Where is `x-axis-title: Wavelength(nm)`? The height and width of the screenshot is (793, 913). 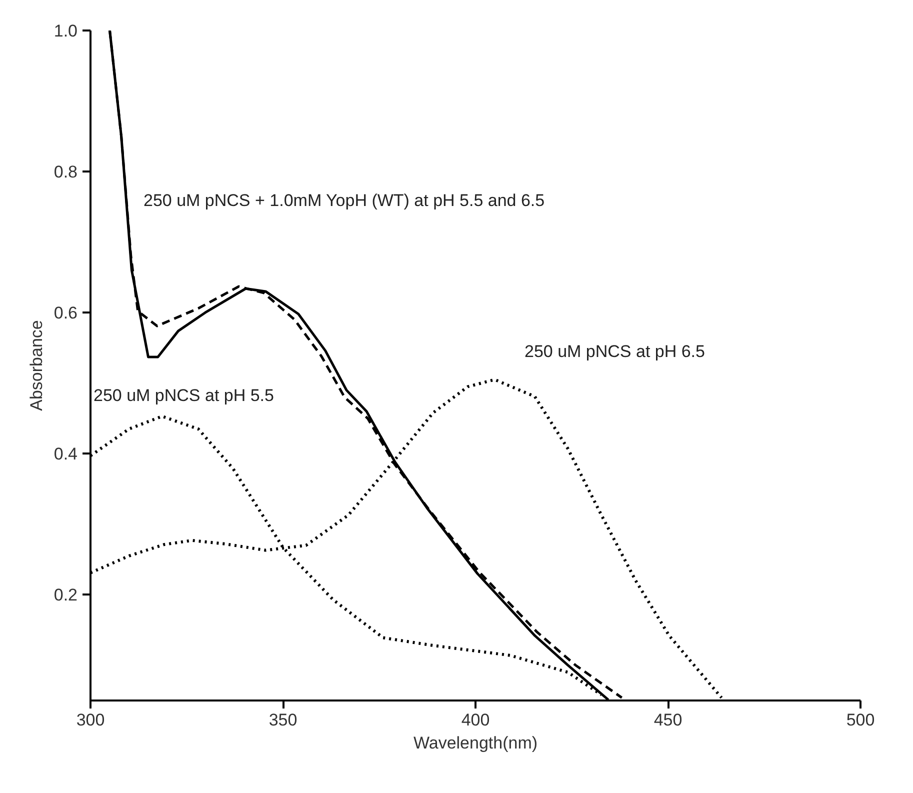
x-axis-title: Wavelength(nm) is located at coordinates (475, 743).